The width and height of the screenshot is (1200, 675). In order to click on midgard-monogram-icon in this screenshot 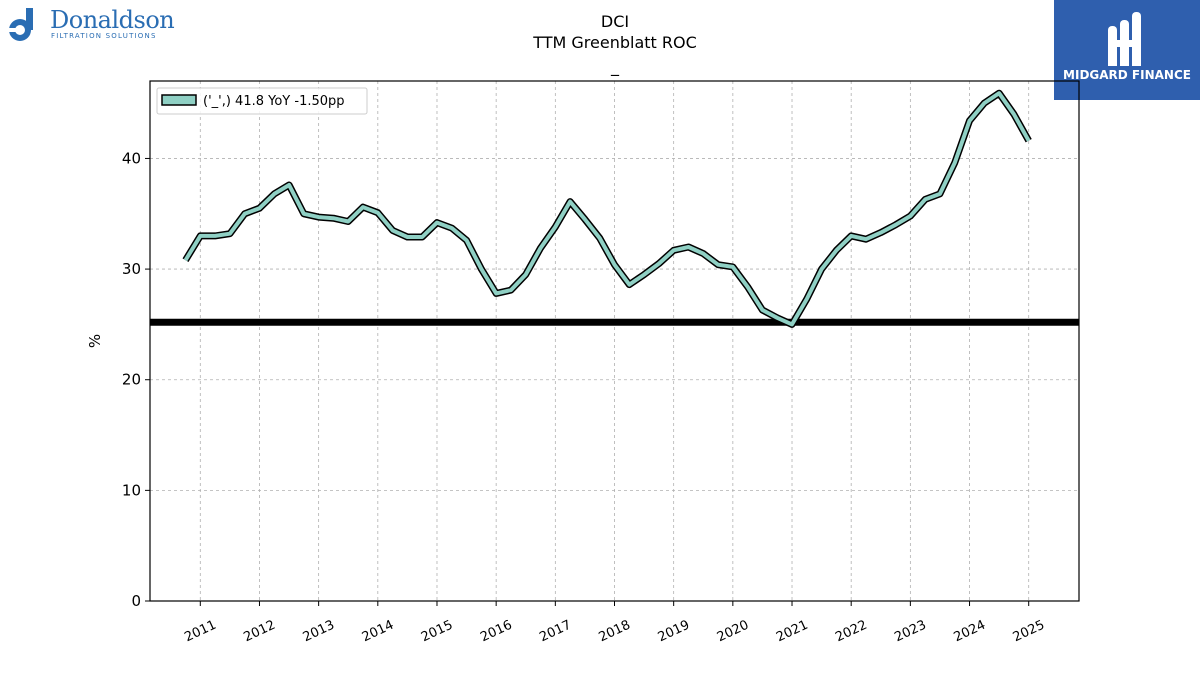, I will do `click(1124, 39)`.